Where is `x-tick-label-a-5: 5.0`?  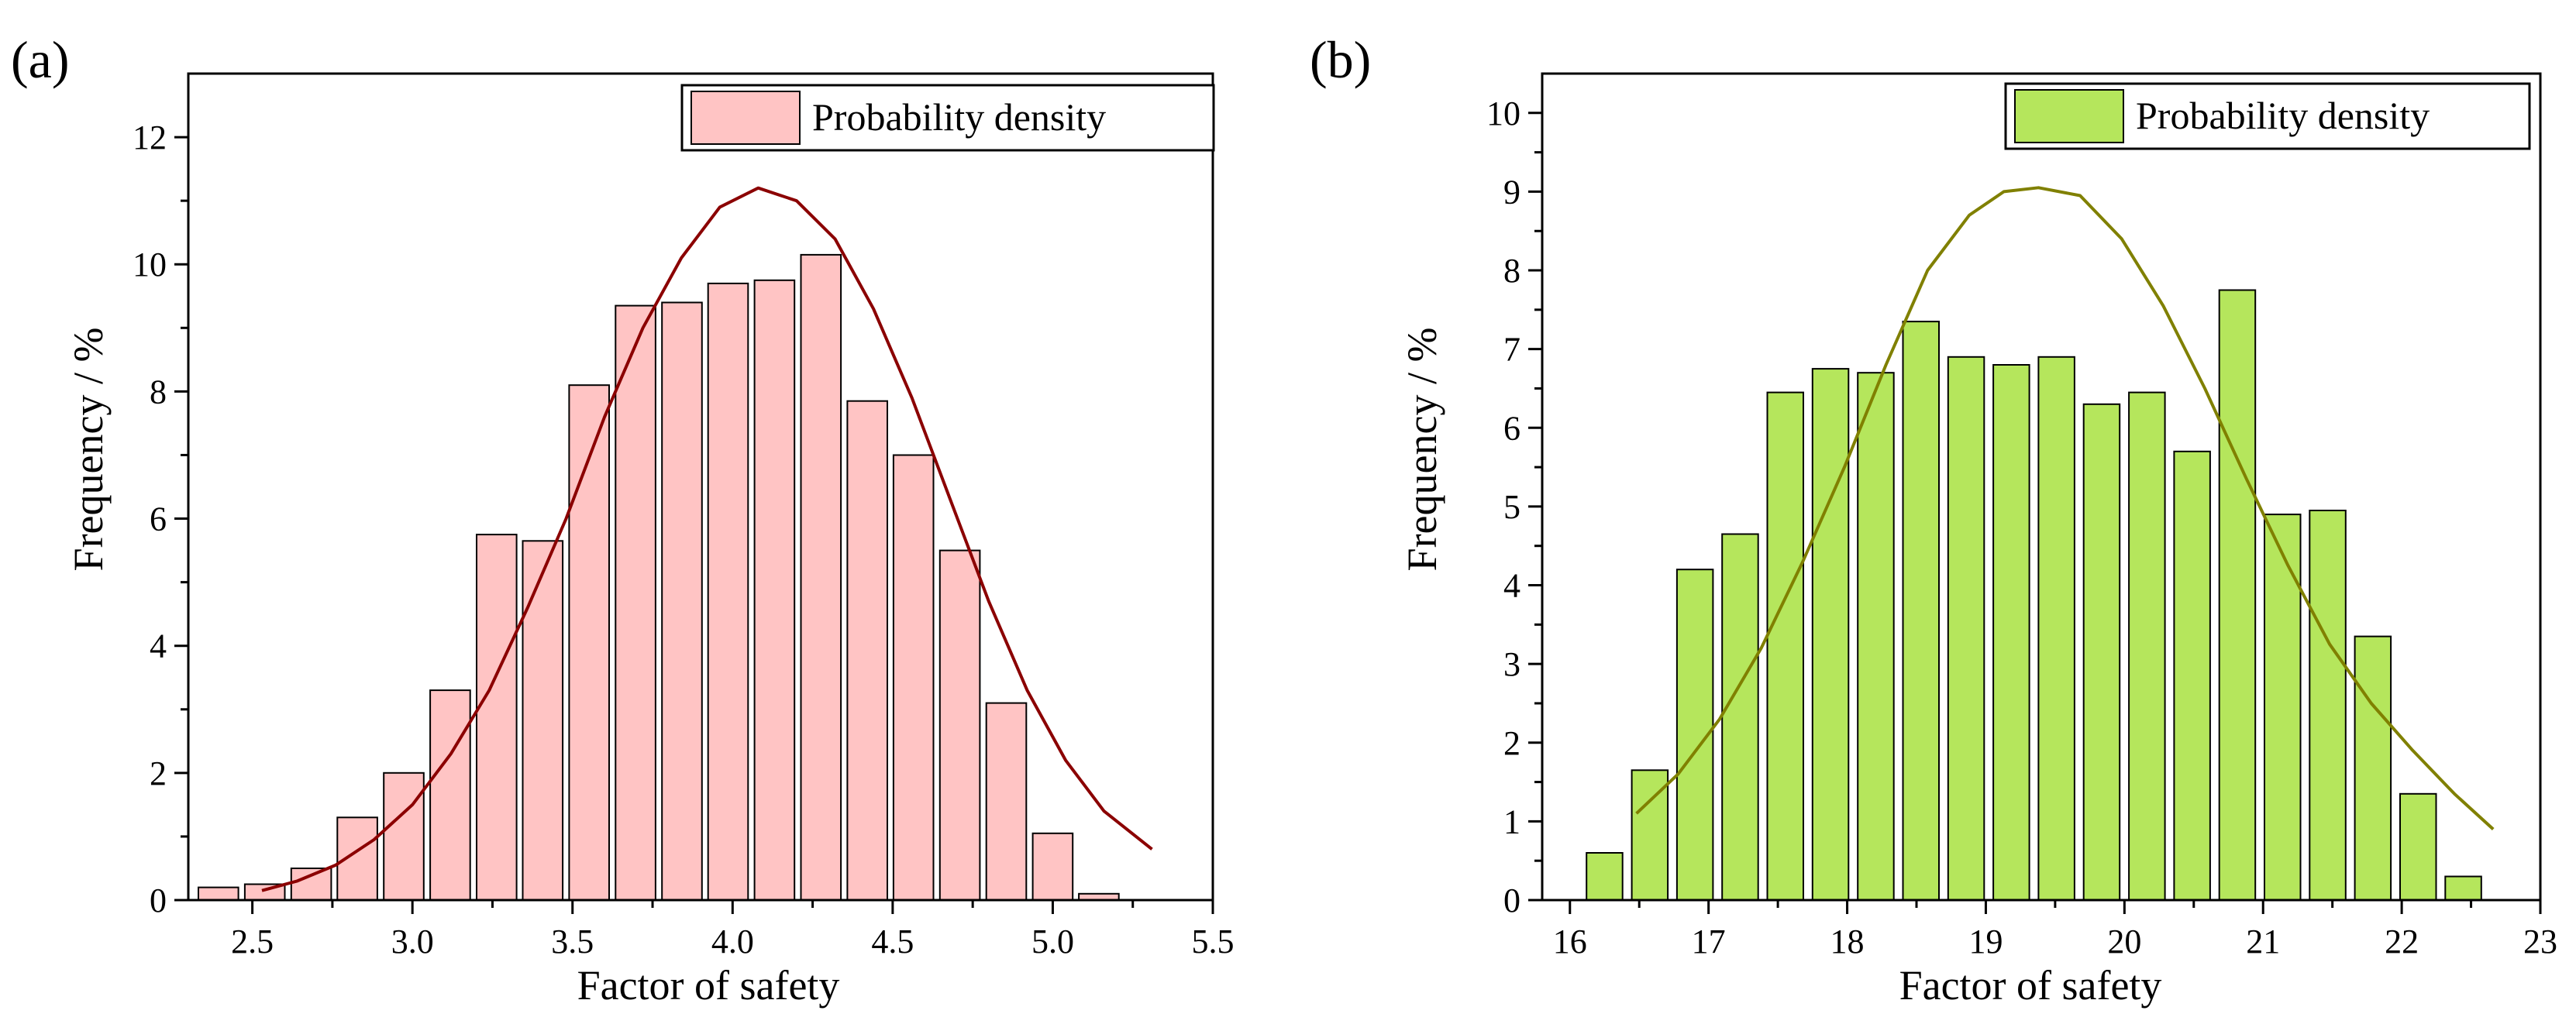 x-tick-label-a-5: 5.0 is located at coordinates (1052, 942).